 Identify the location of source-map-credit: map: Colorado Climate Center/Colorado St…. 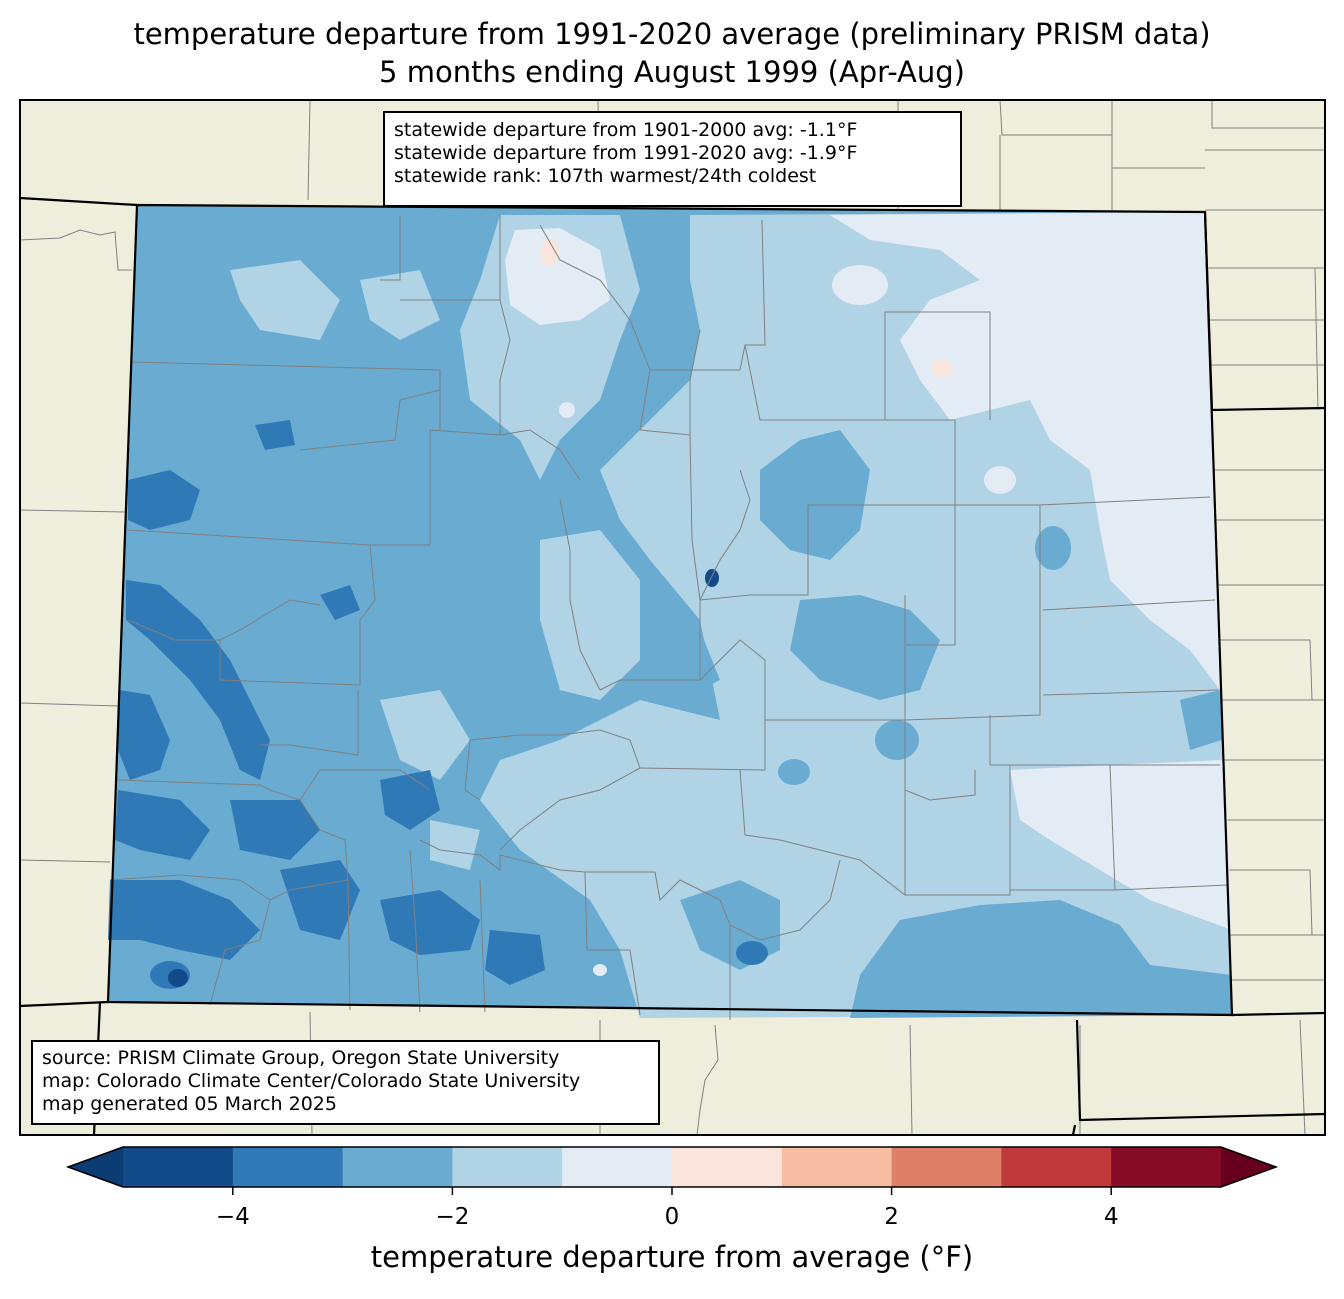
(311, 1081).